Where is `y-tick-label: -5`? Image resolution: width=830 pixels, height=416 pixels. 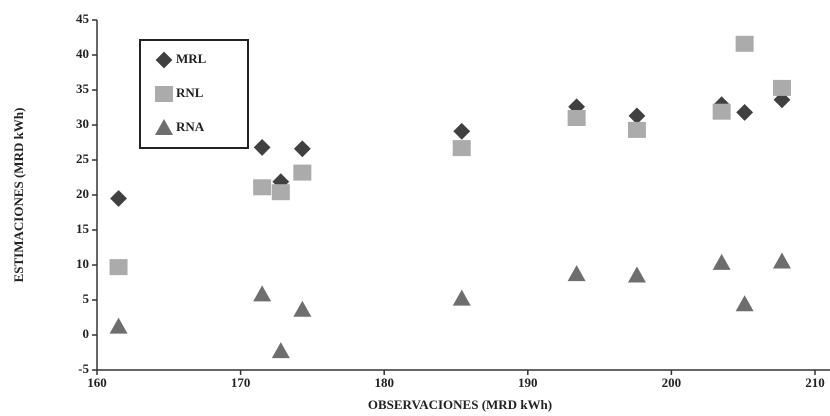
y-tick-label: -5 is located at coordinates (83, 368).